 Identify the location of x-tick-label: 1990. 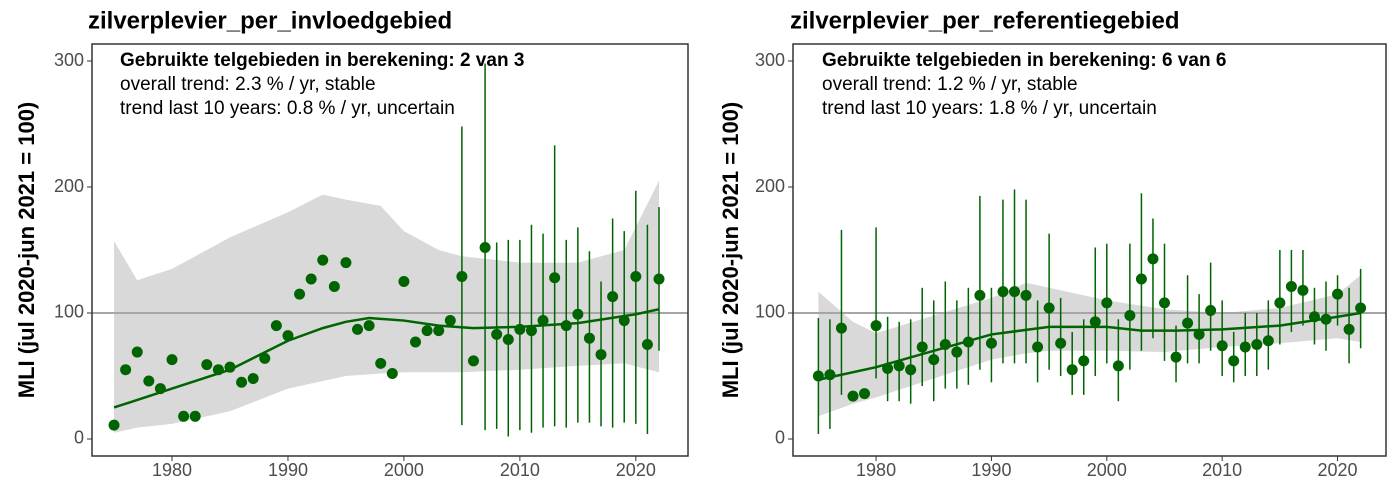
(991, 470).